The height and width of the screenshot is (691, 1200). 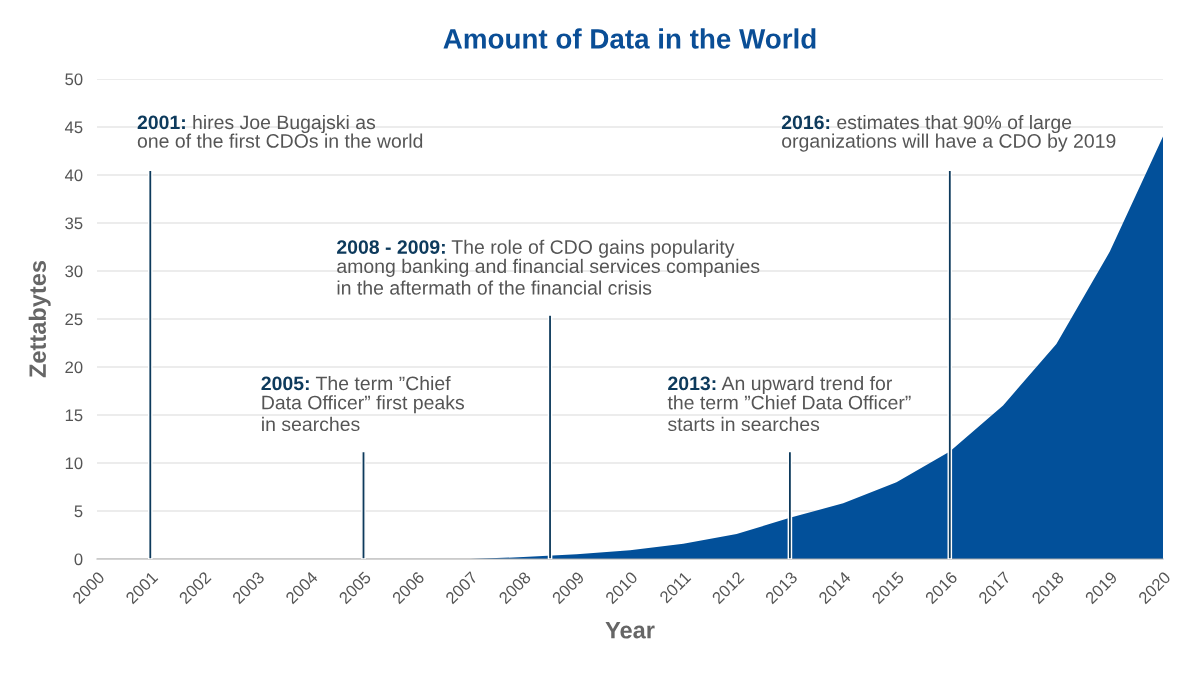 I want to click on y-tick-label: 10, so click(x=74, y=463).